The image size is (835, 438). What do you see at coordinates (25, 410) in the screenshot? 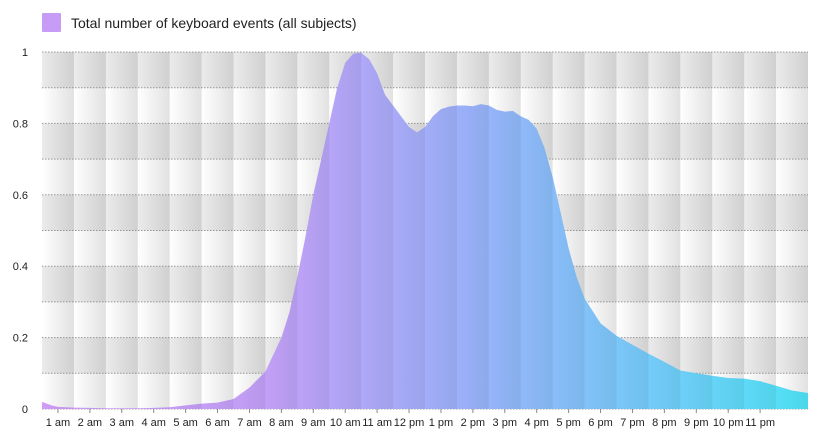
I see `y-tick-label: 0` at bounding box center [25, 410].